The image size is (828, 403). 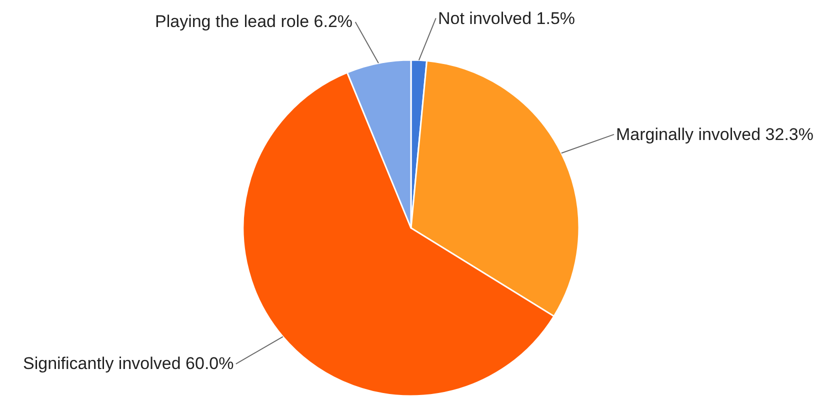 What do you see at coordinates (254, 21) in the screenshot?
I see `slice-label: Playing the lead role 6.2%` at bounding box center [254, 21].